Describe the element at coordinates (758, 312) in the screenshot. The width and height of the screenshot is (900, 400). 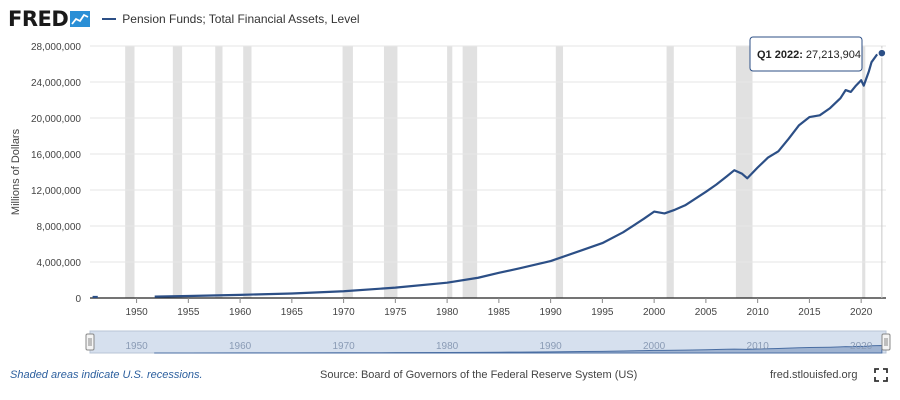
I see `x-tick-label: 2010` at that location.